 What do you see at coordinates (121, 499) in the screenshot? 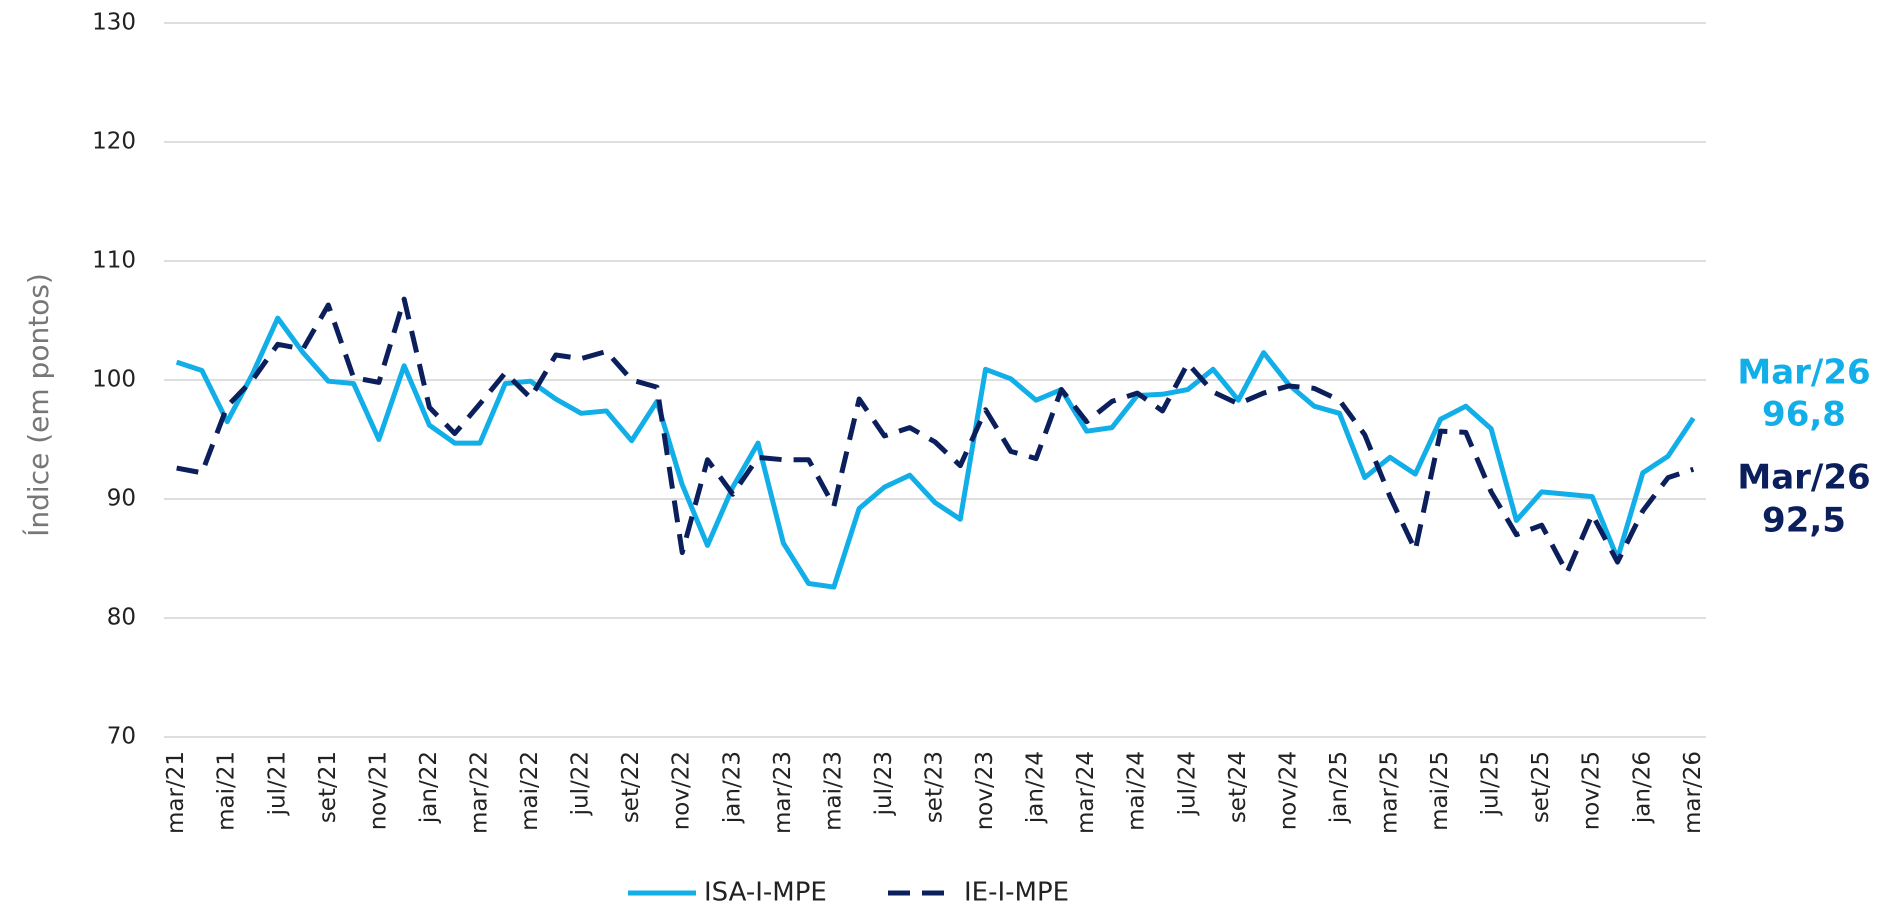
I see `y-tick-label: 90` at bounding box center [121, 499].